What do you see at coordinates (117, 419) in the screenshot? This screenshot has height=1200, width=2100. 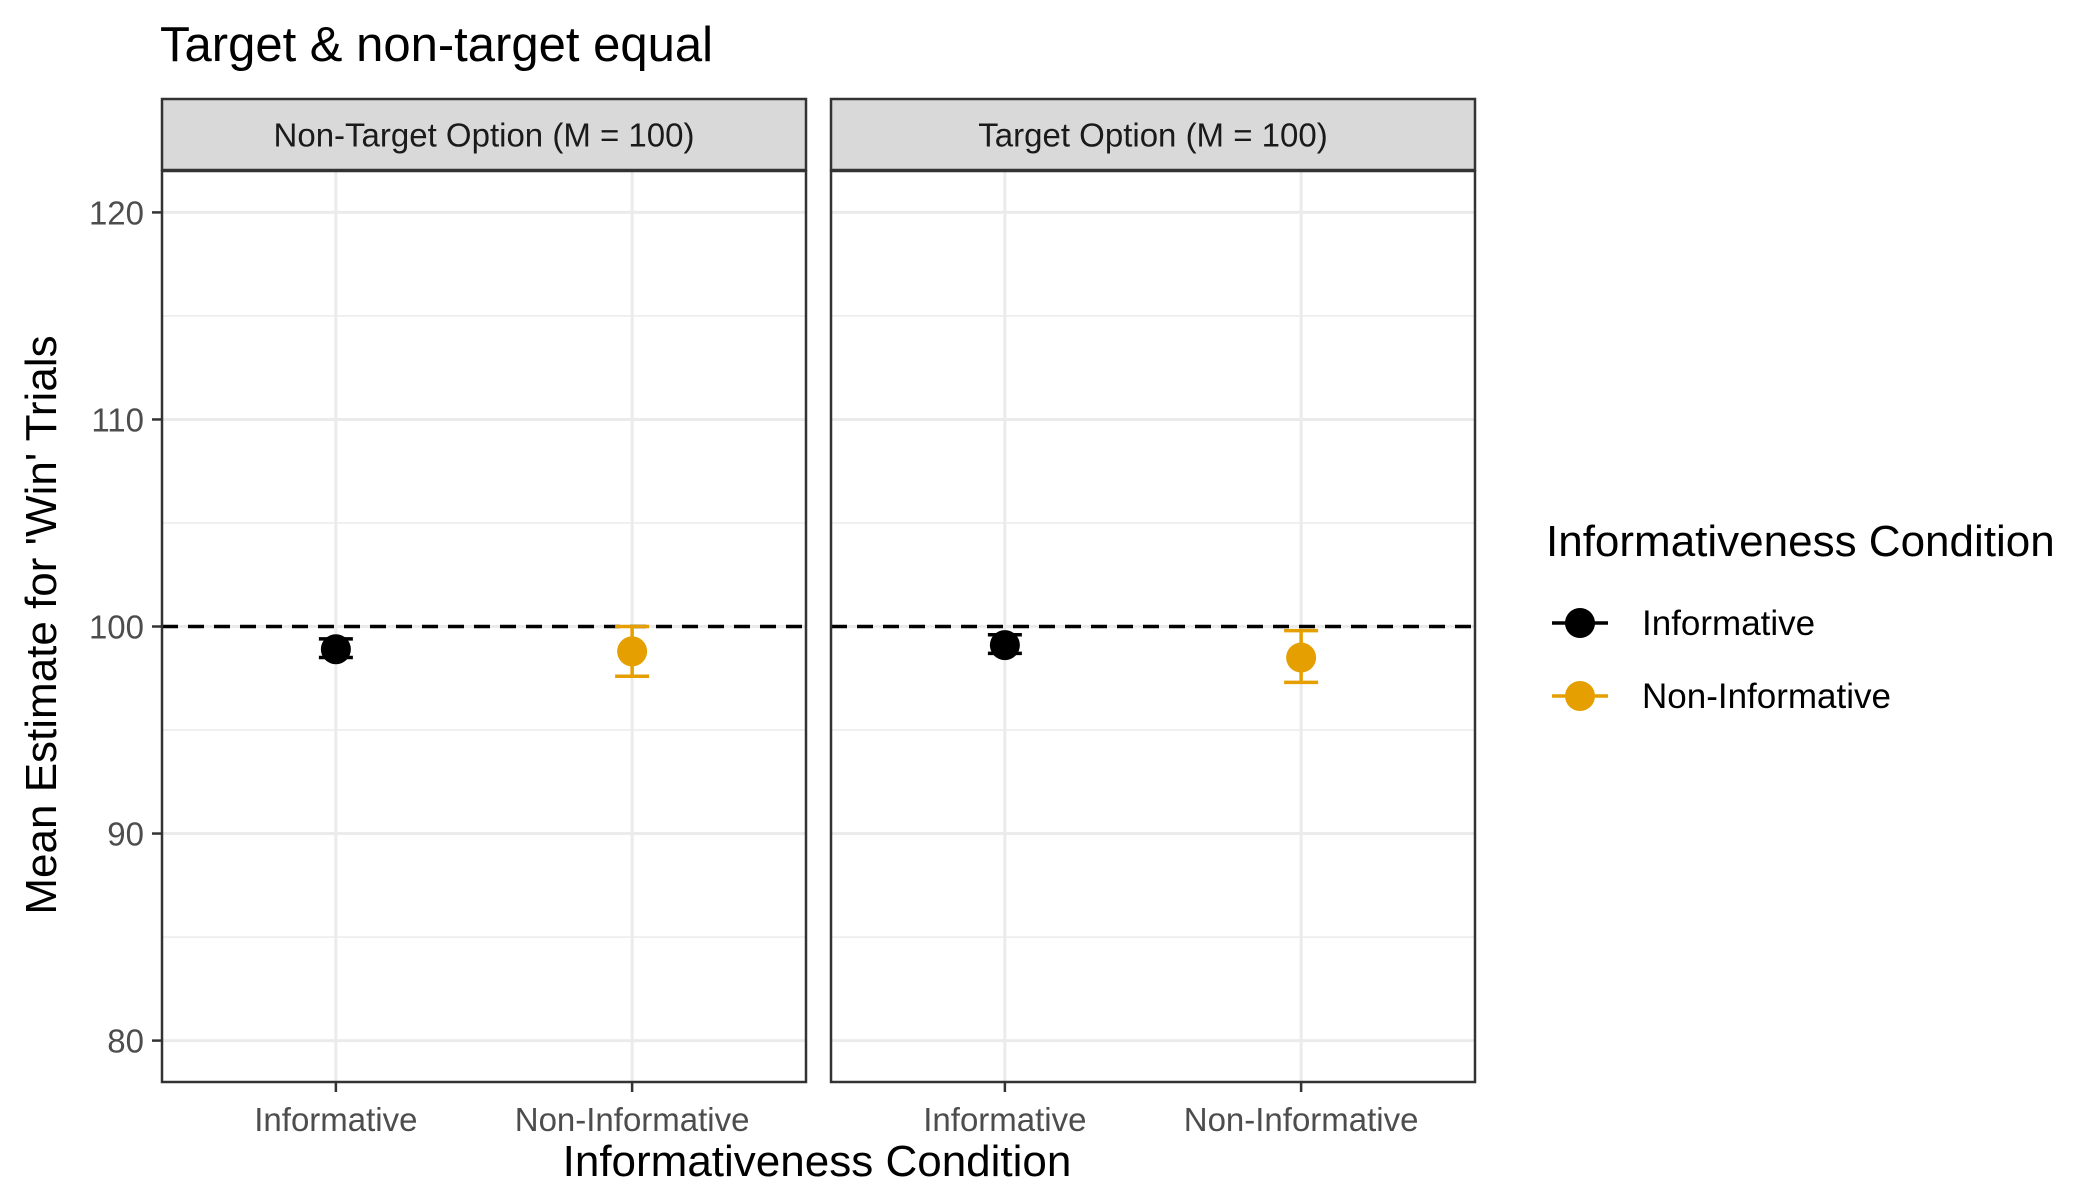 I see `y-tick-label: 110` at bounding box center [117, 419].